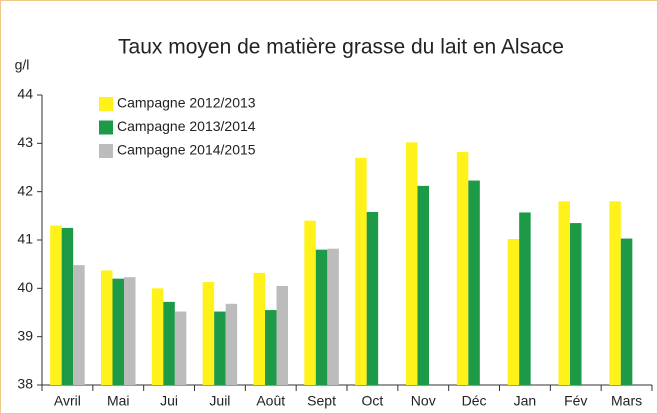 Image resolution: width=658 pixels, height=414 pixels. I want to click on y-tick-label: 42, so click(25, 190).